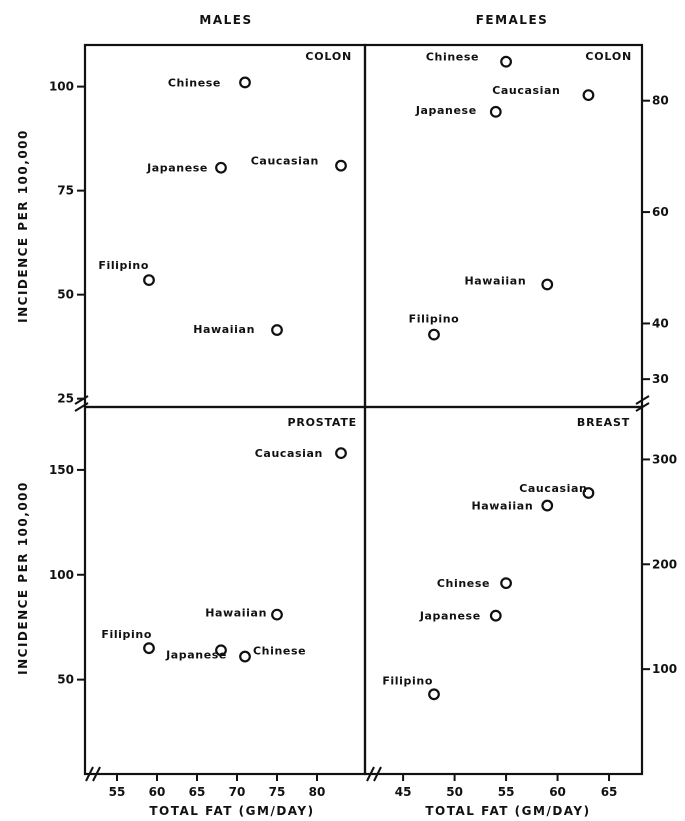 The image size is (685, 821). What do you see at coordinates (81, 403) in the screenshot?
I see `axis-break-left-middle` at bounding box center [81, 403].